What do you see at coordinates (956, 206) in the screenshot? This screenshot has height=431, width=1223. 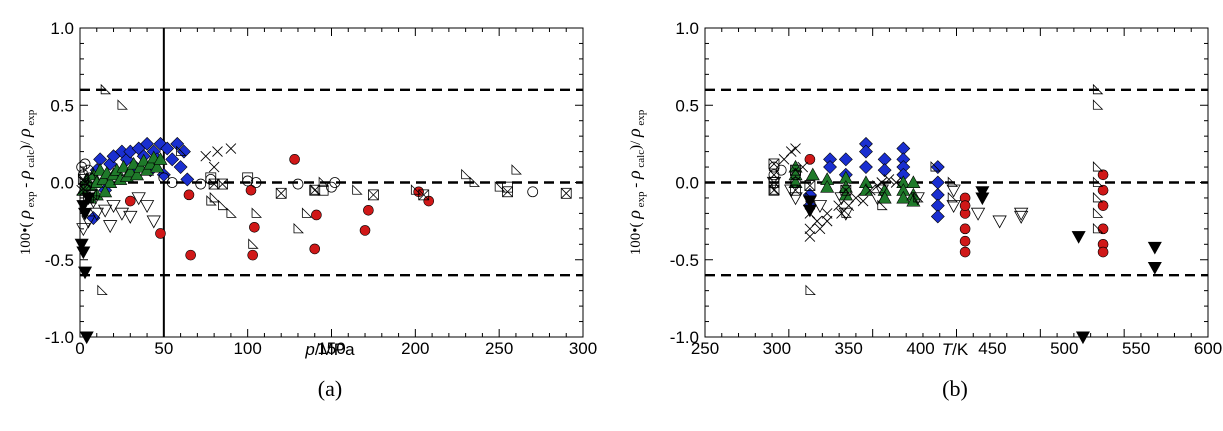 I see `series-circle` at bounding box center [956, 206].